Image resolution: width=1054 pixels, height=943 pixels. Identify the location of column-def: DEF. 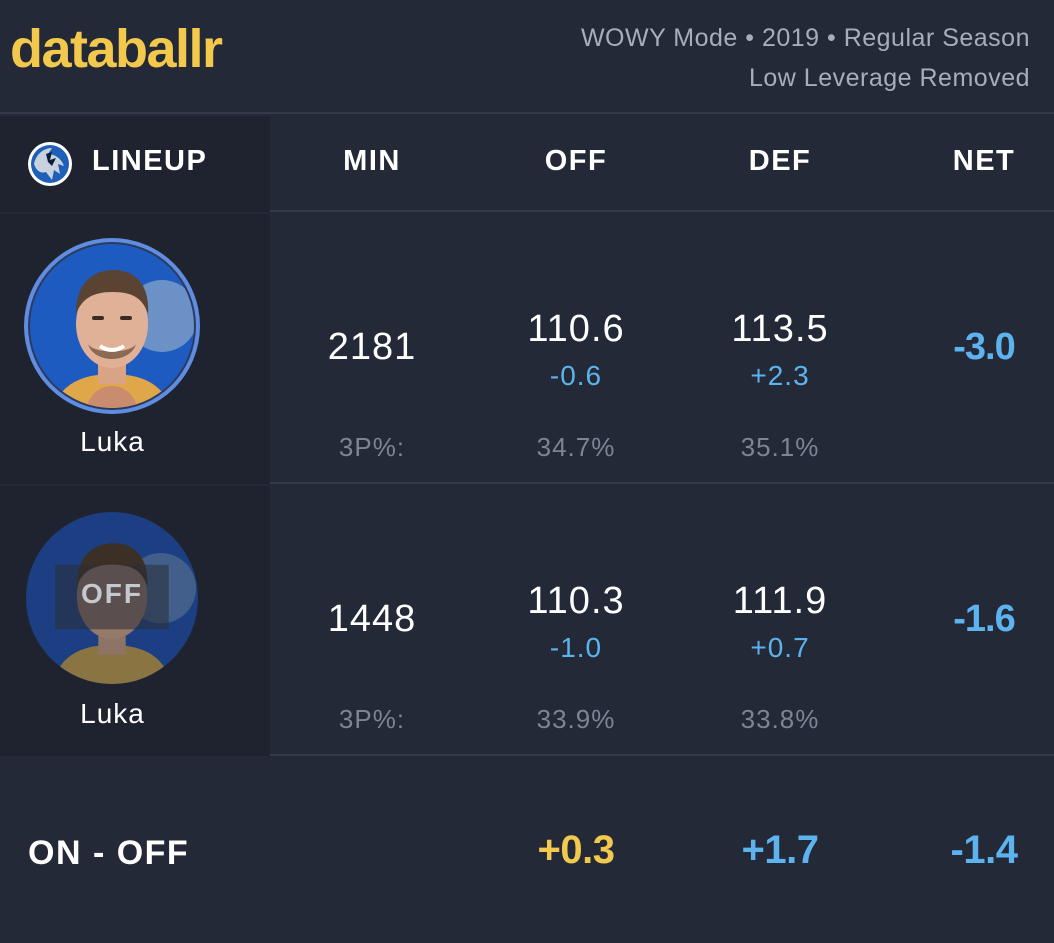
(780, 161).